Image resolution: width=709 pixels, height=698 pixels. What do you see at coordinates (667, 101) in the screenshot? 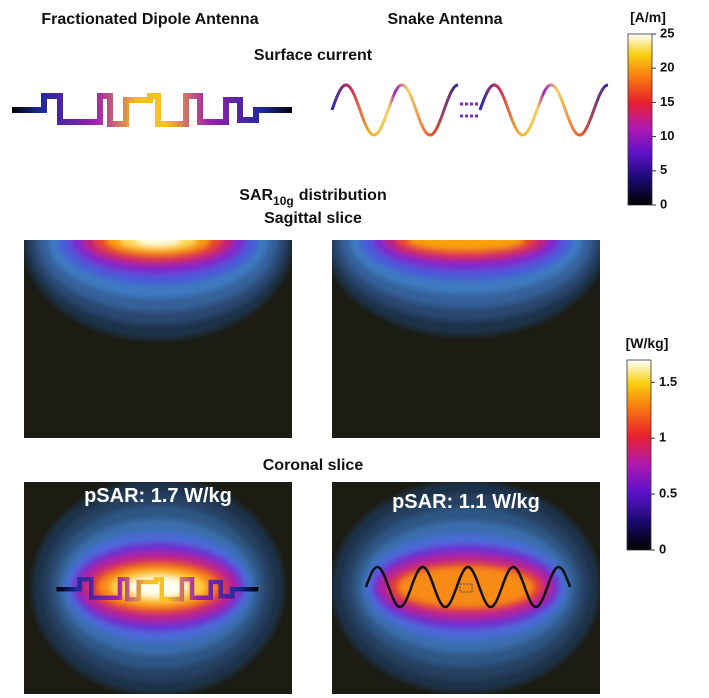
I see `colorbar-tick-label: 15` at bounding box center [667, 101].